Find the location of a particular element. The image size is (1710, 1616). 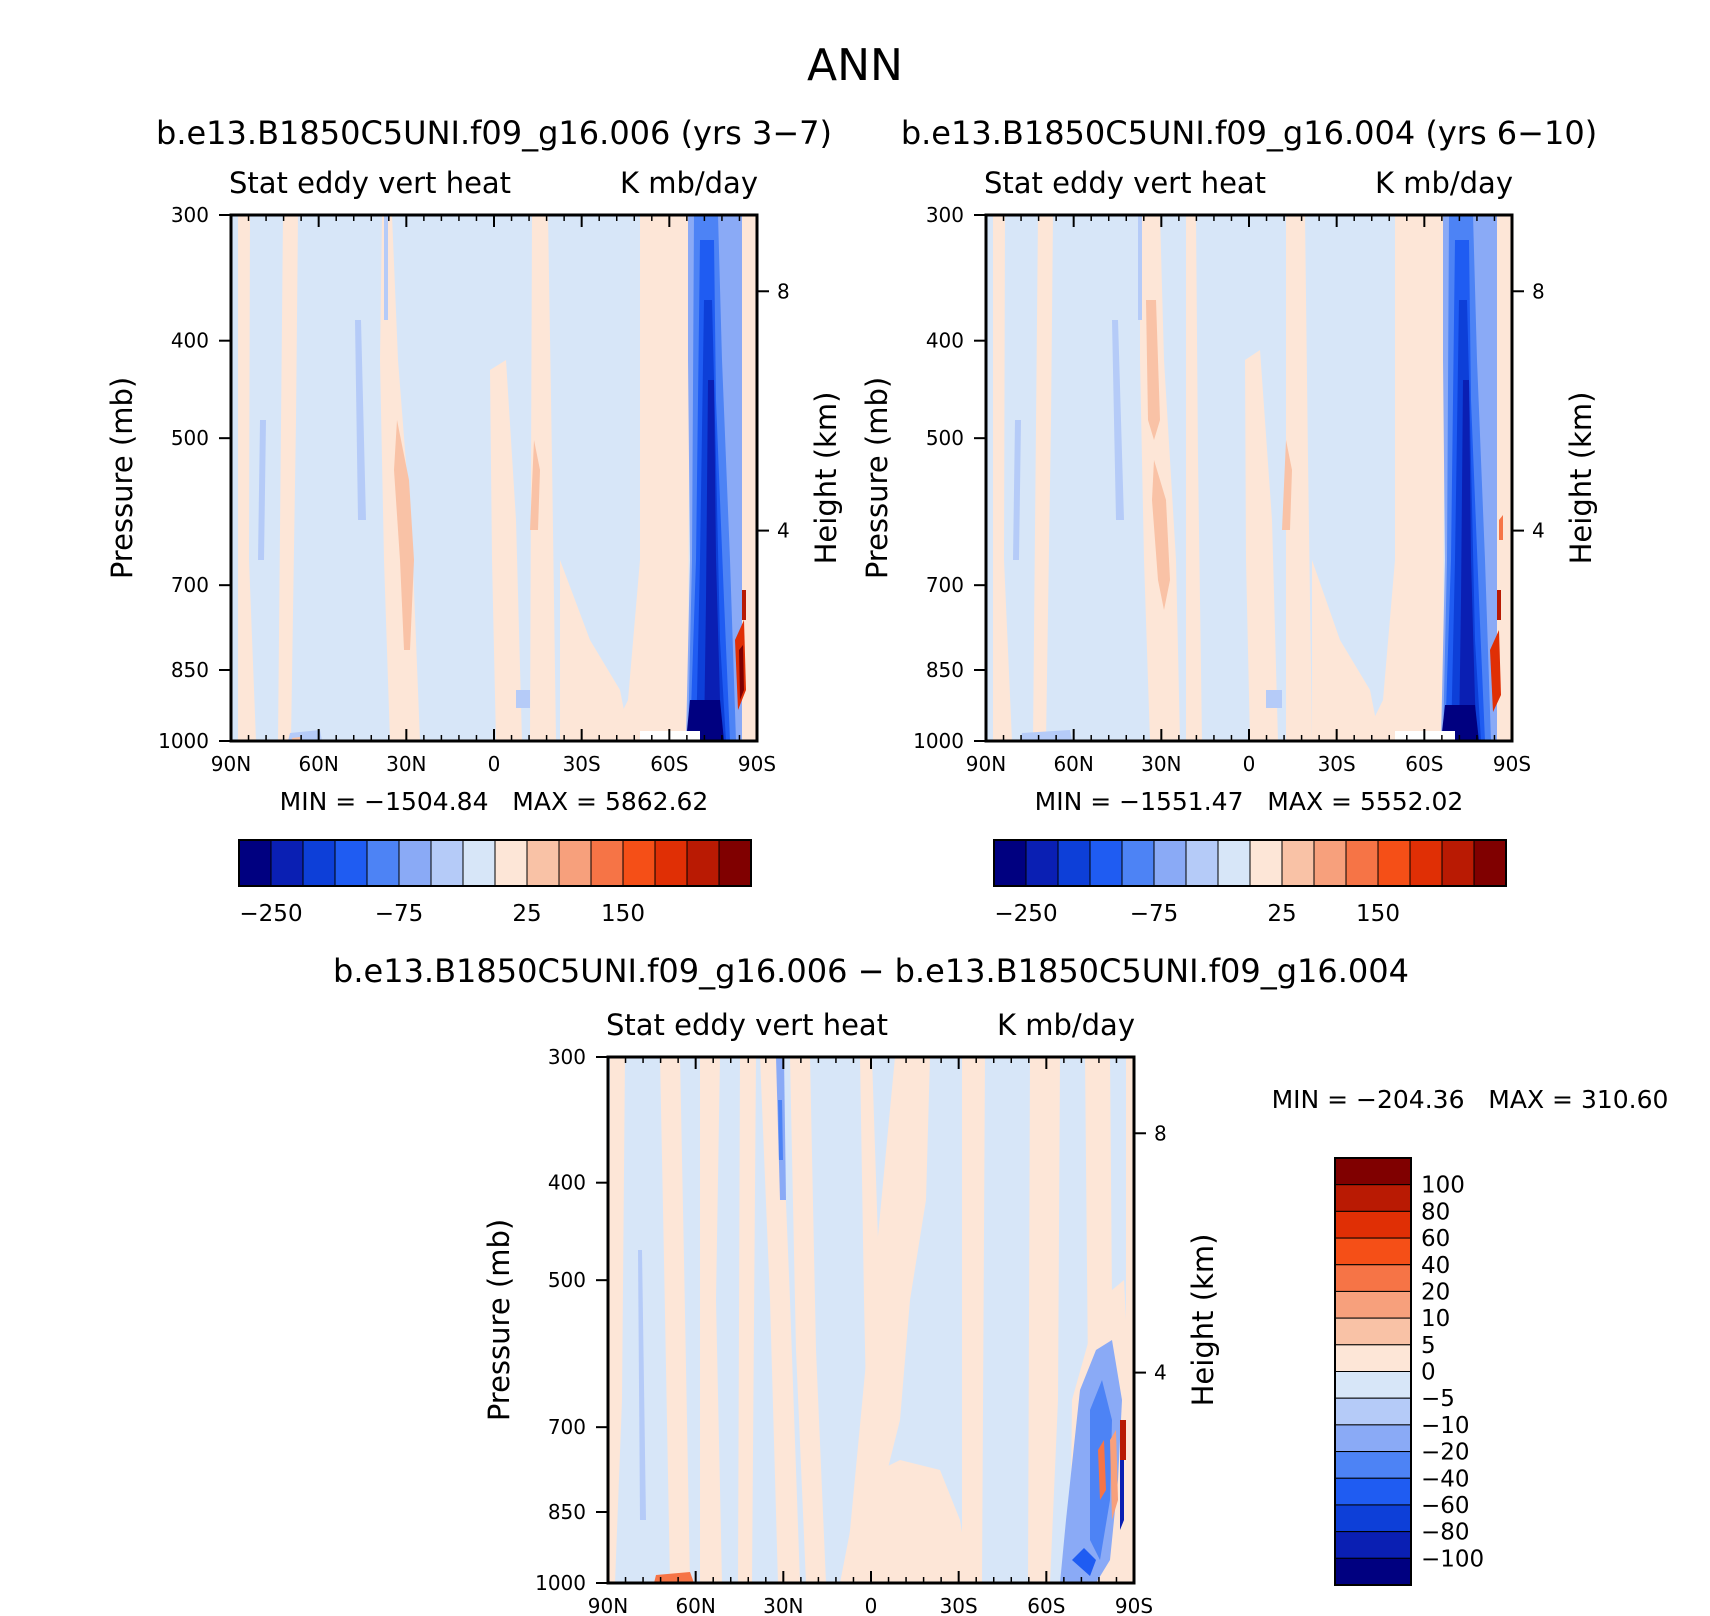

colorbar-label: 80 is located at coordinates (1435, 1212).